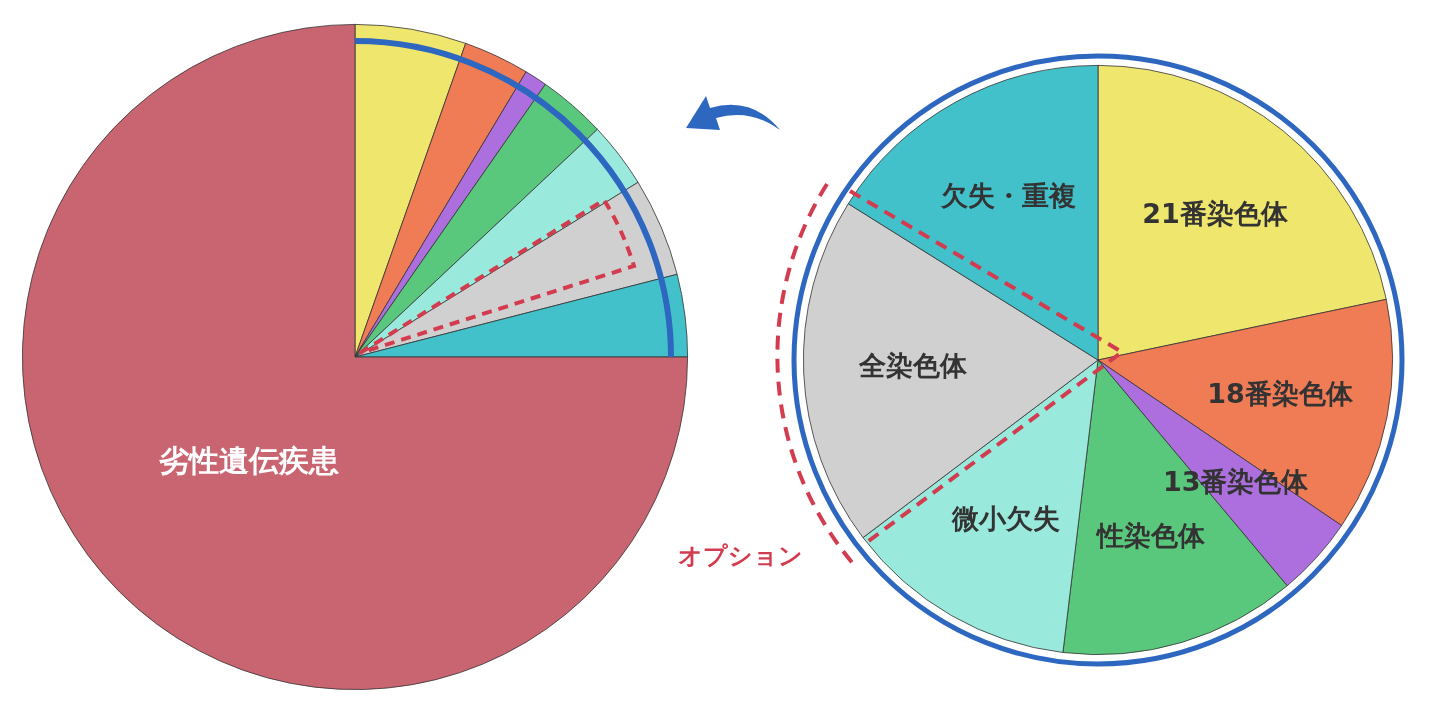 The height and width of the screenshot is (715, 1433). I want to click on slice-label: 劣性遺伝疾患, so click(249, 460).